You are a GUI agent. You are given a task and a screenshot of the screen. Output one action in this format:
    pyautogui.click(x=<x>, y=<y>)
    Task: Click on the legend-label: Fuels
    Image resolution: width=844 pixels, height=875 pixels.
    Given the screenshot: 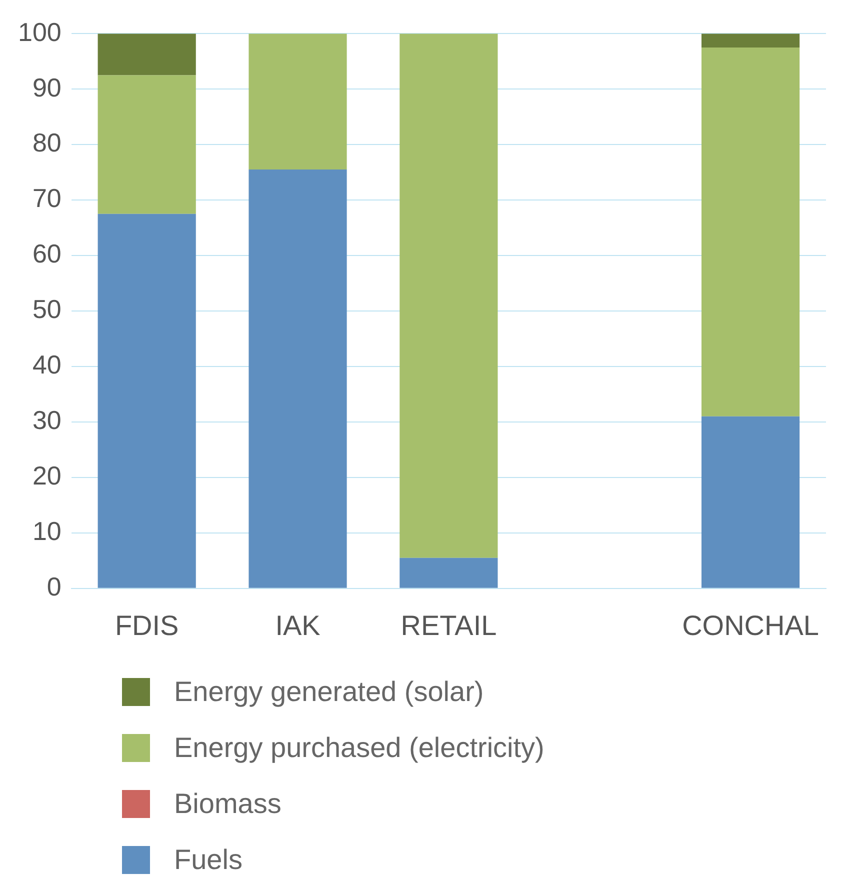 What is the action you would take?
    pyautogui.click(x=208, y=859)
    